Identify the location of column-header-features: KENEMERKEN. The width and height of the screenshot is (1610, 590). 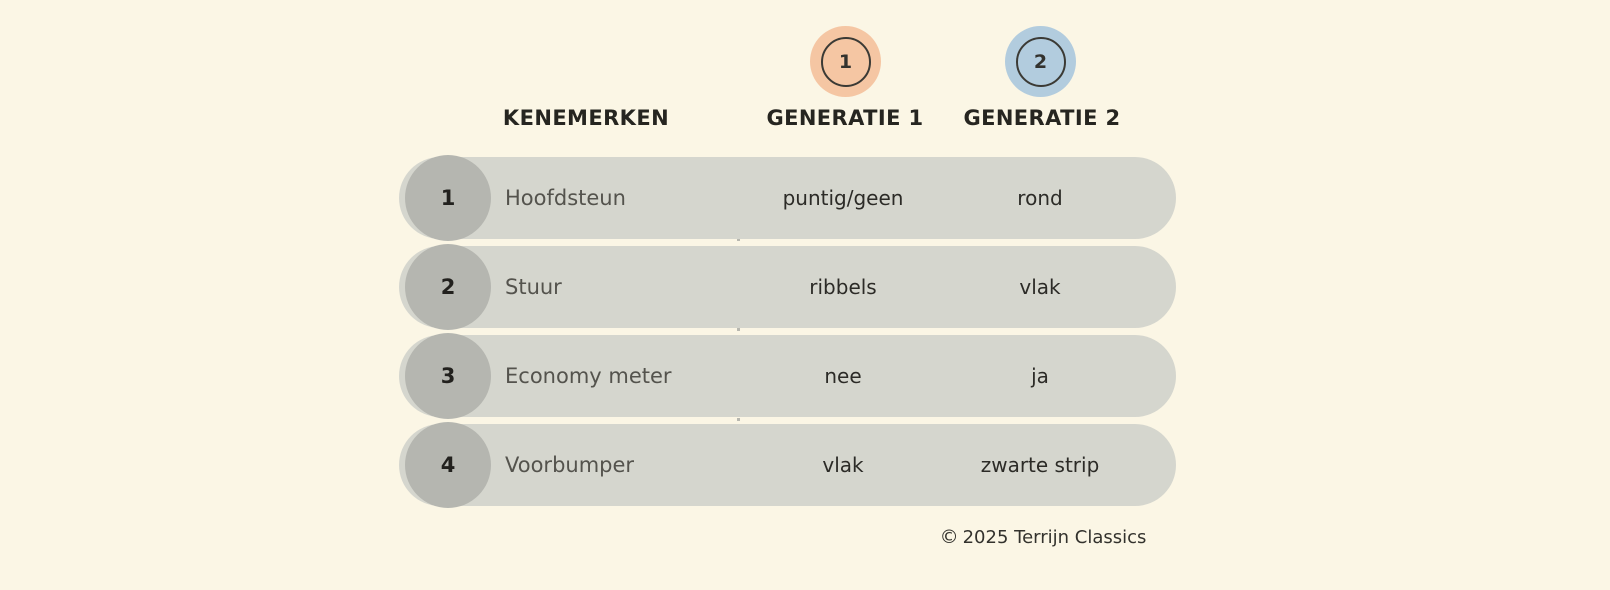
(586, 118).